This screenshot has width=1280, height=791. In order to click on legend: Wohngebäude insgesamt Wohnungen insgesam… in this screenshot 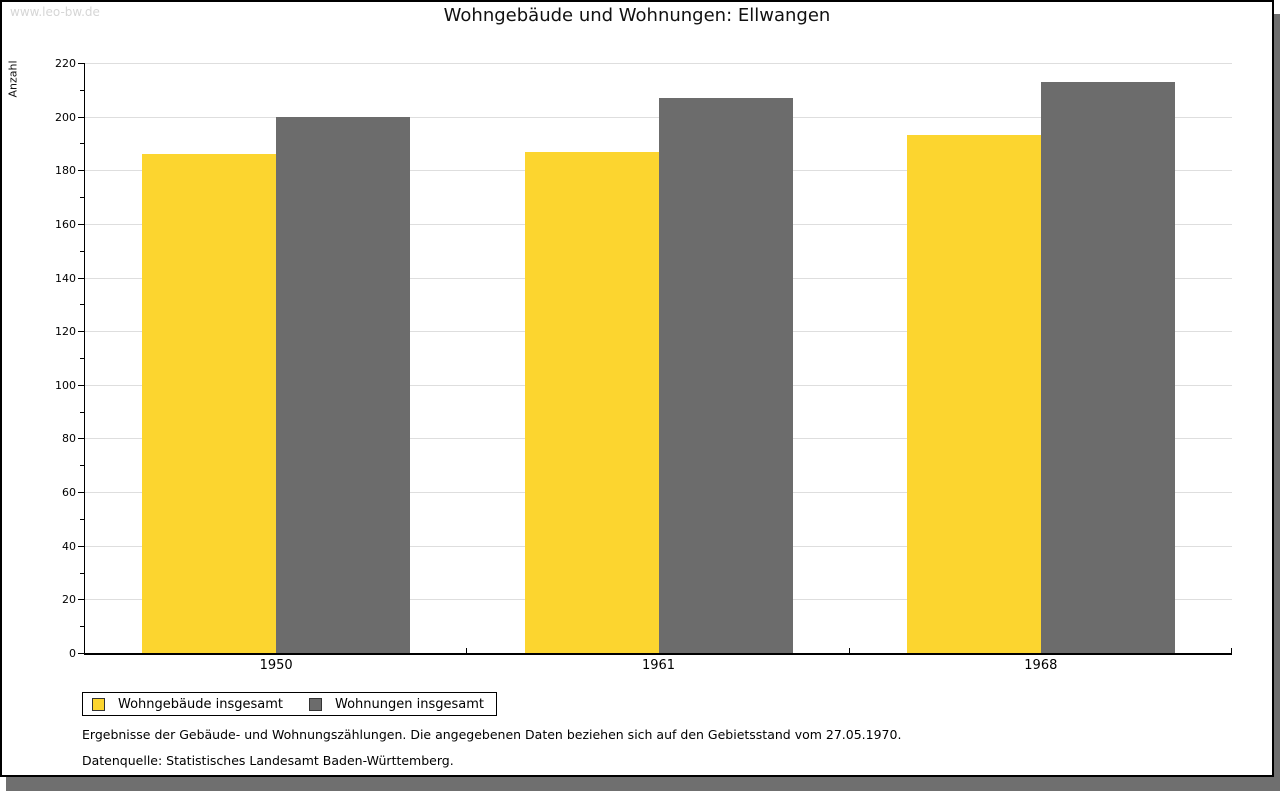, I will do `click(289, 704)`.